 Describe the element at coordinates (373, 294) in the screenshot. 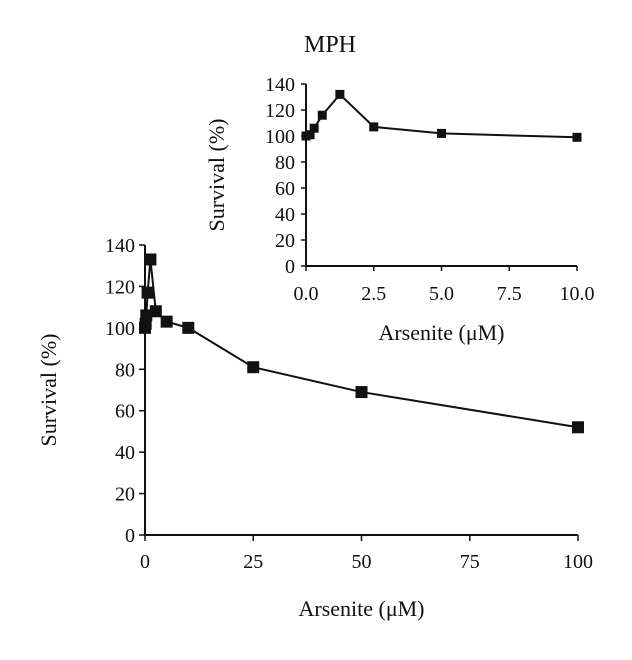

I see `inset-x-tick-label: 2.5` at that location.